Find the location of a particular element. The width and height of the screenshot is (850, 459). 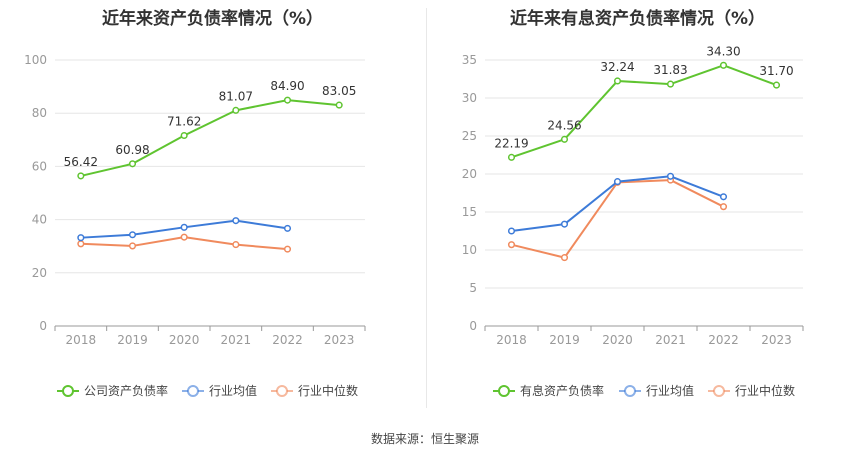

right-x-tick-label: 2021 is located at coordinates (670, 340).